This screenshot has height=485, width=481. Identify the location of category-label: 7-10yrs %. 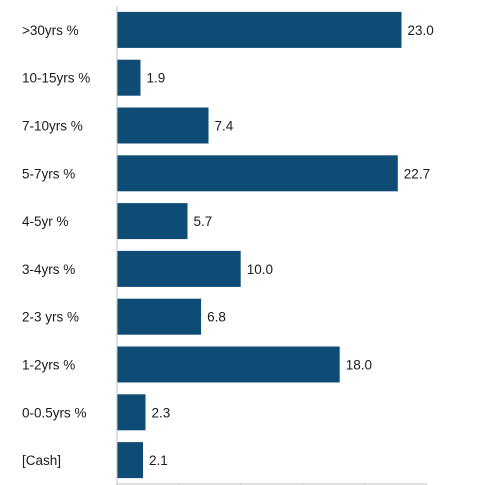
(52, 126).